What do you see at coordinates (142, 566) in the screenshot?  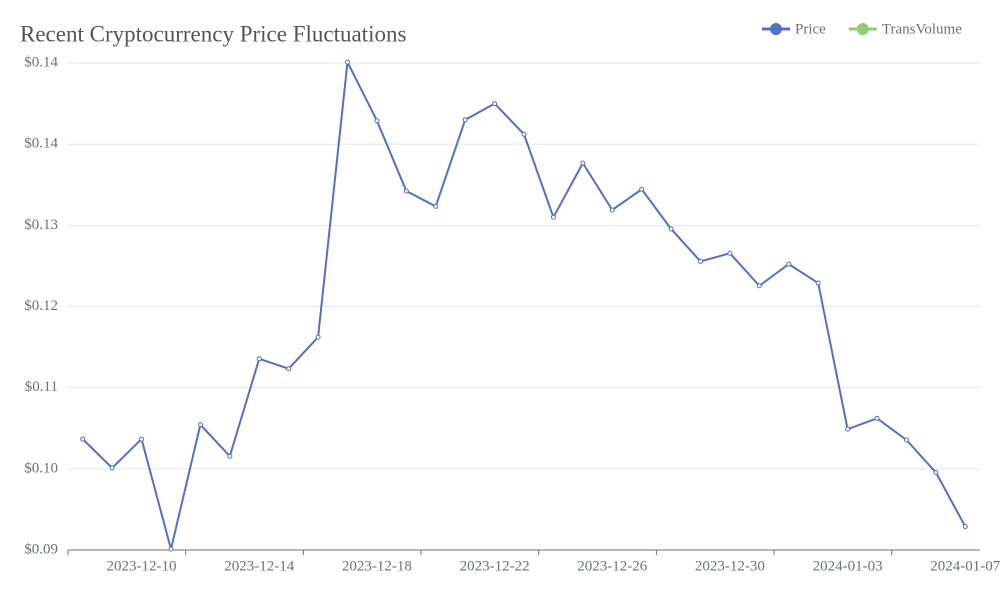 I see `x-tick-label: 2023-12-10` at bounding box center [142, 566].